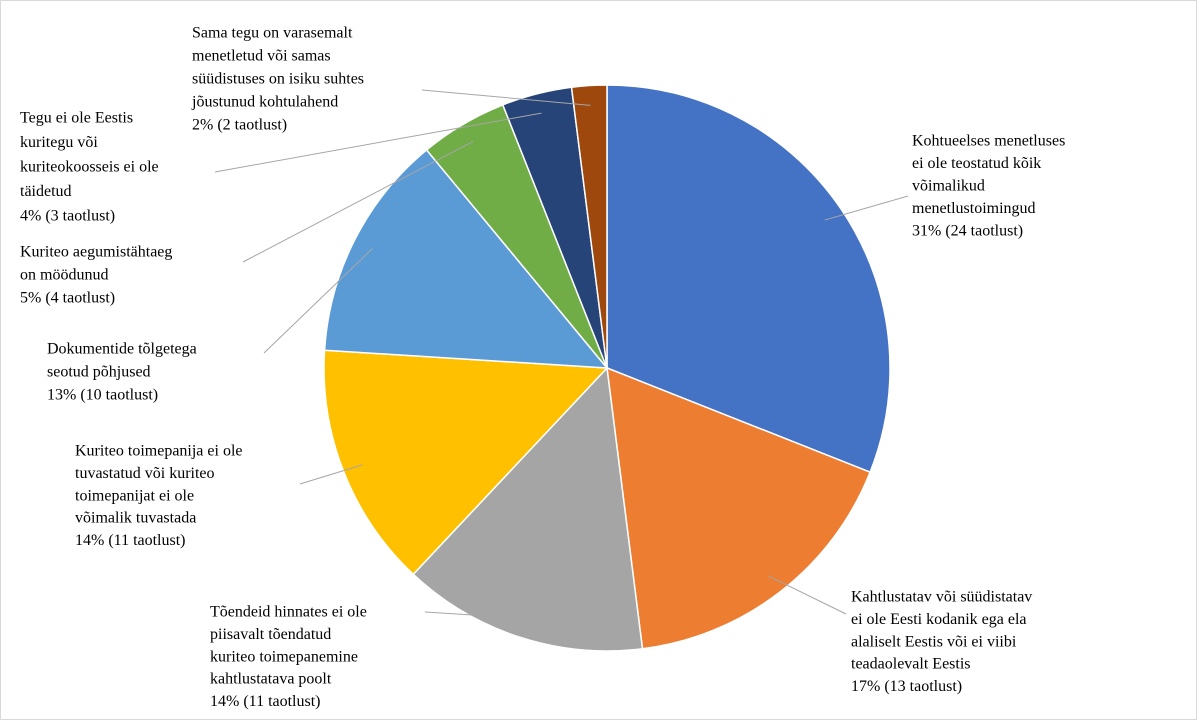 The height and width of the screenshot is (720, 1197). What do you see at coordinates (272, 33) in the screenshot?
I see `data-label: Sama tegu on varasemalt` at bounding box center [272, 33].